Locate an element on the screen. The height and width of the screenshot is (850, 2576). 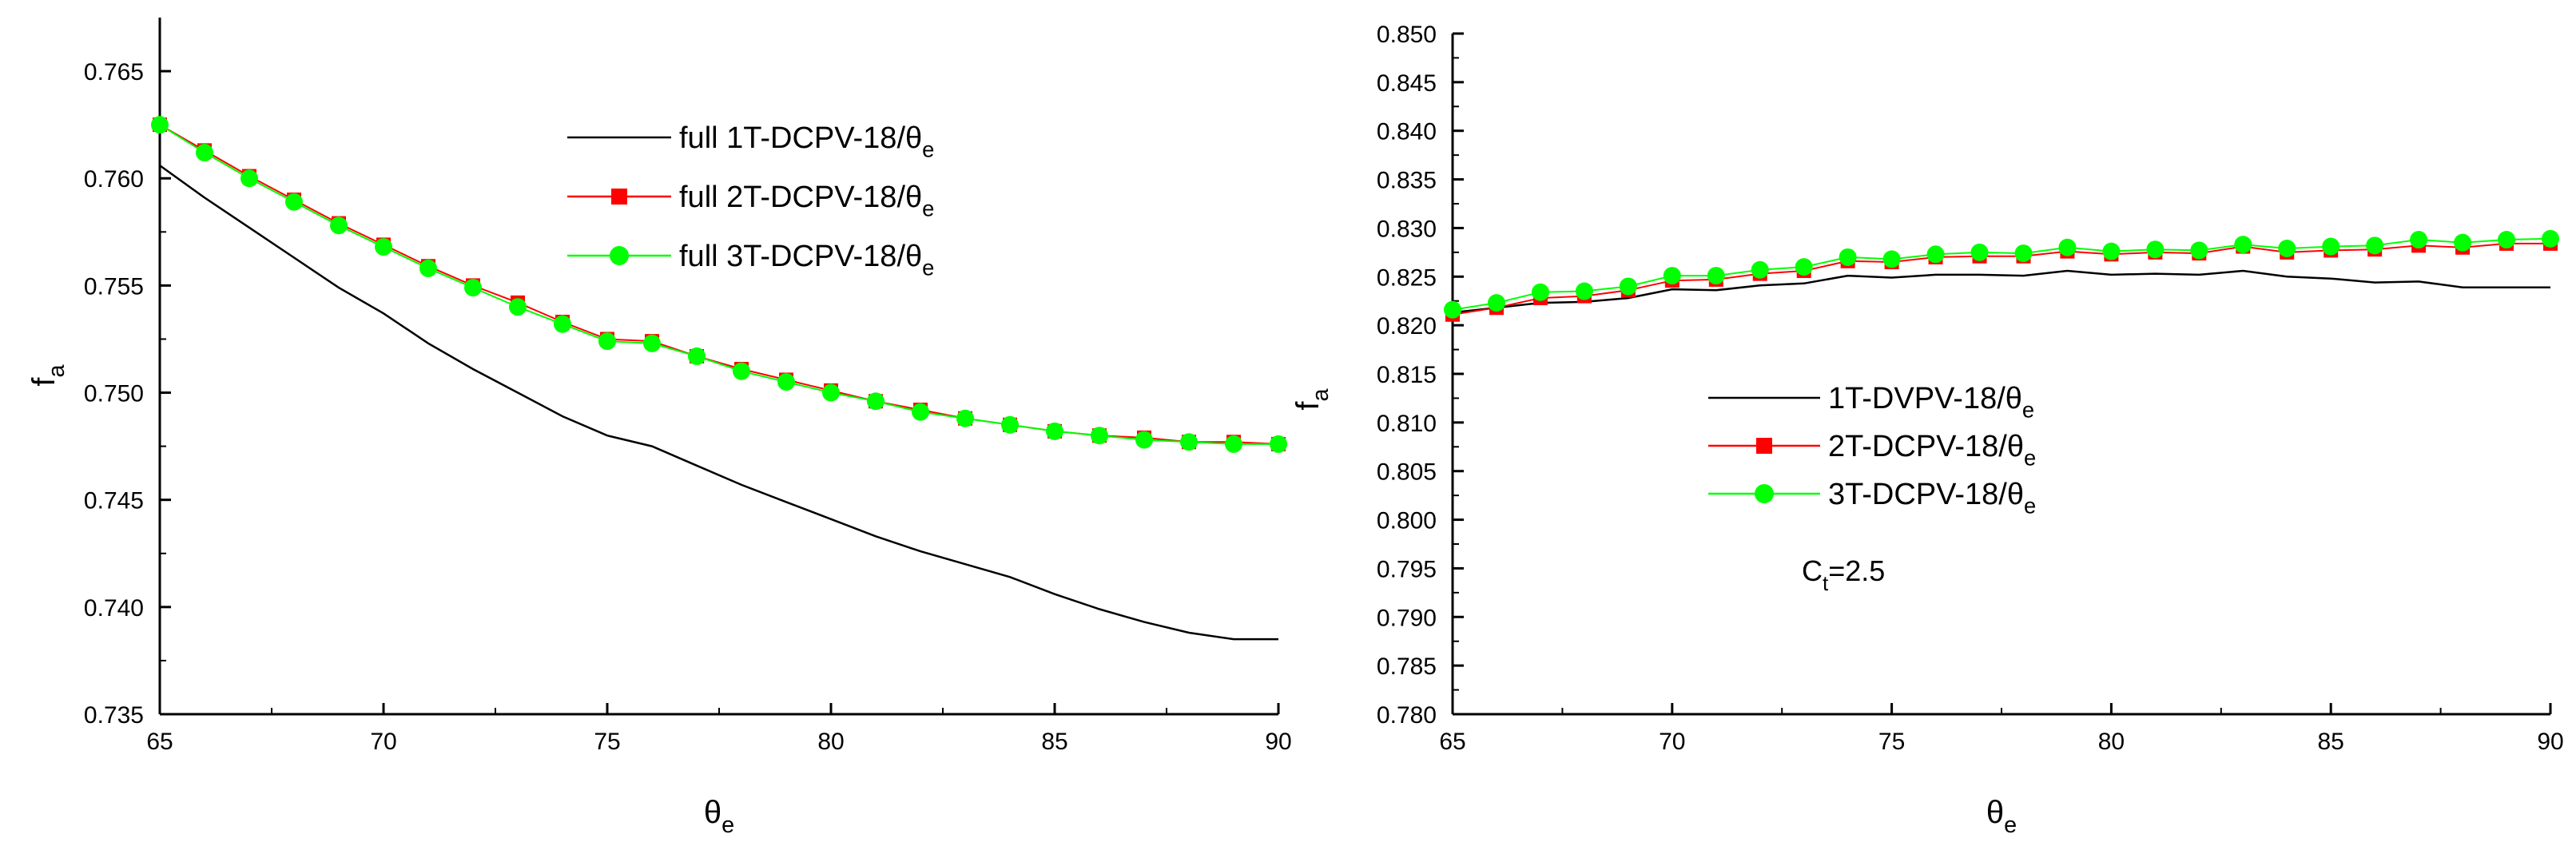
legend-label: full 1T-DCPV-18/θe is located at coordinates (806, 141).